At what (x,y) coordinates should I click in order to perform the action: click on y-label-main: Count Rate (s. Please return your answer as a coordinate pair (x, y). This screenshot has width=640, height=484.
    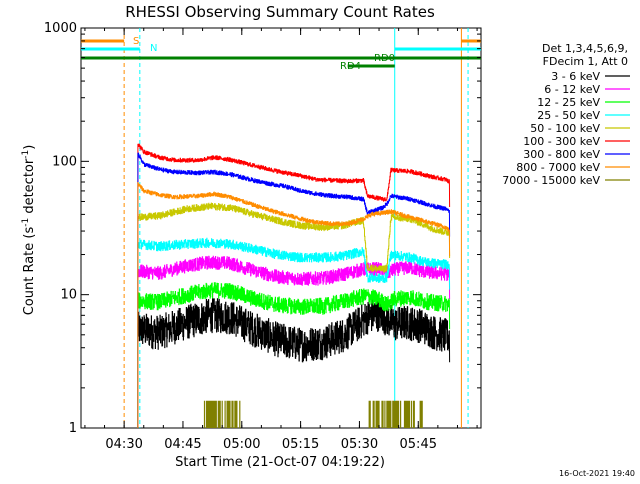
    Looking at the image, I should click on (29, 271).